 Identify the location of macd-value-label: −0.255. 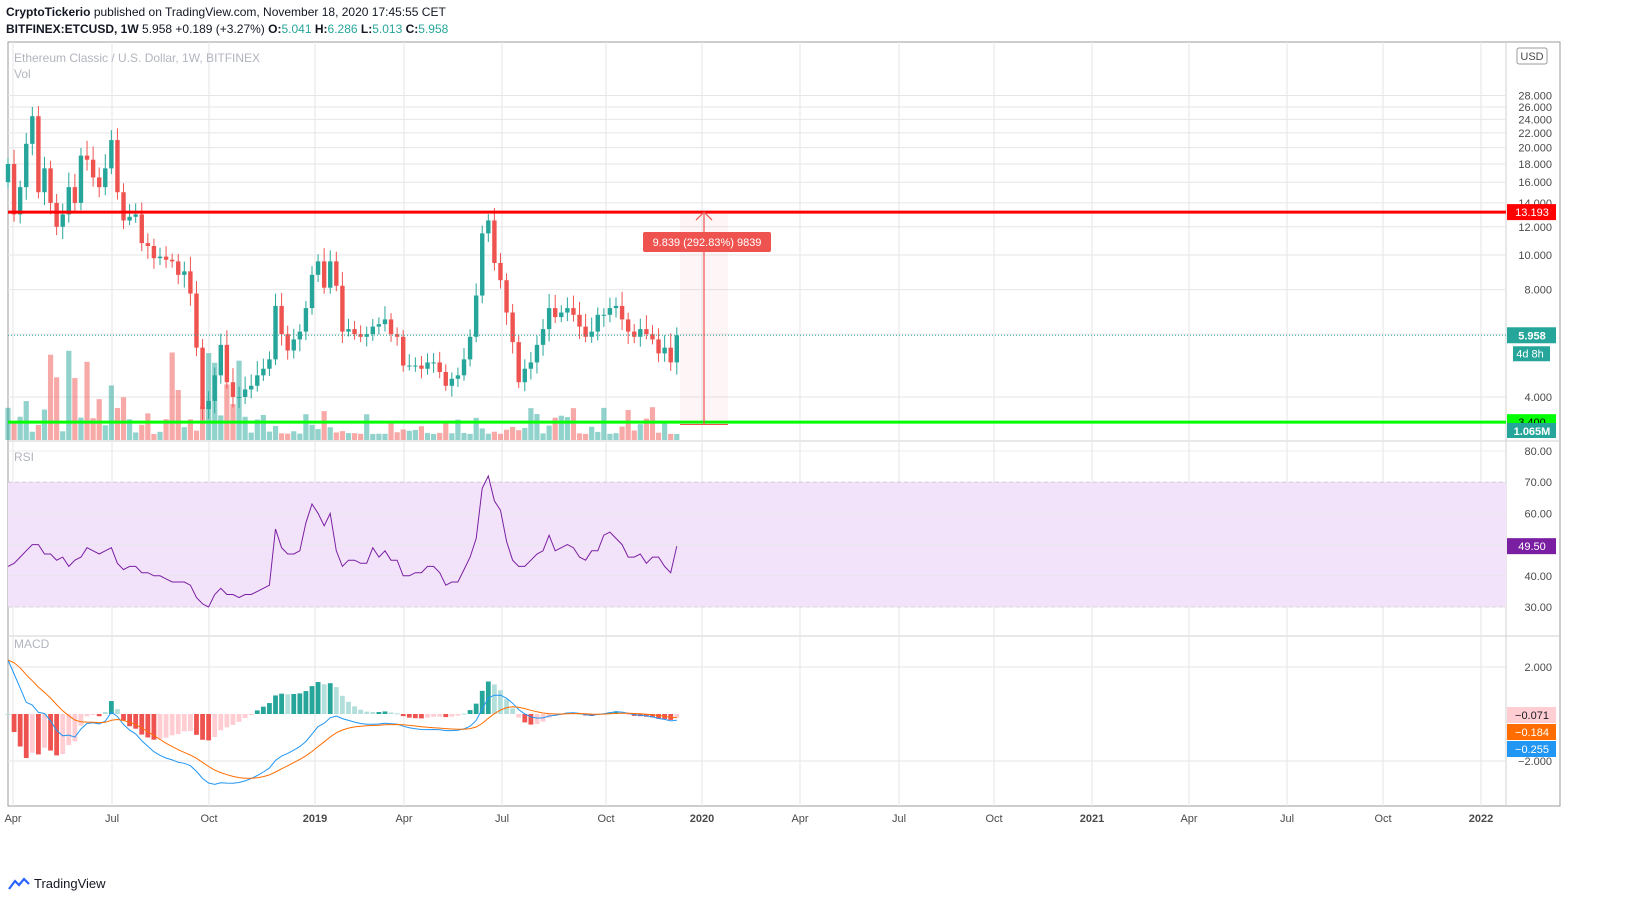
(1532, 750).